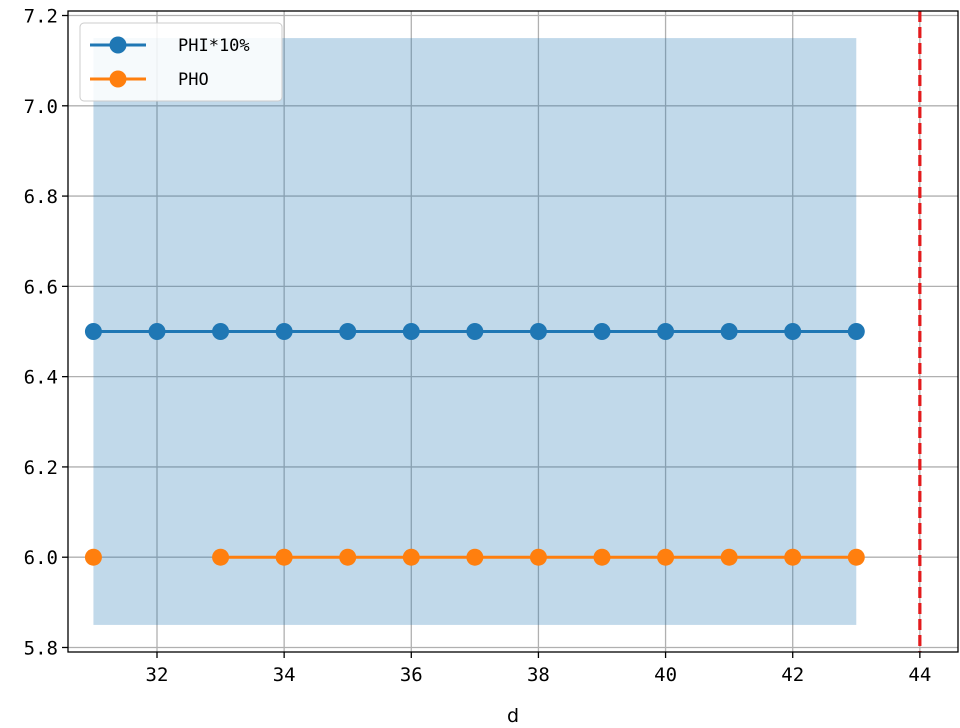  Describe the element at coordinates (41, 558) in the screenshot. I see `y-tick-label: 6.0` at that location.